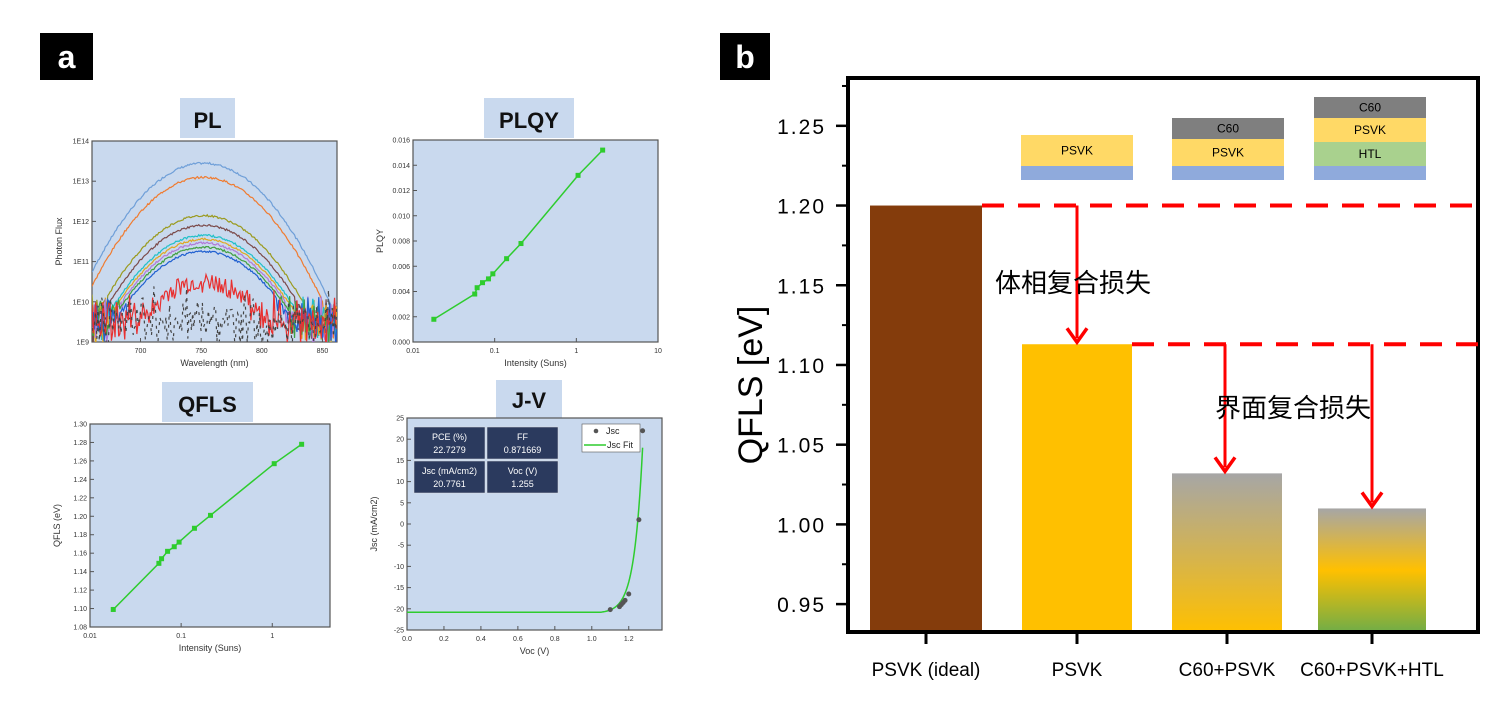 This screenshot has width=1502, height=726. What do you see at coordinates (535, 241) in the screenshot?
I see `plqy-plot-area` at bounding box center [535, 241].